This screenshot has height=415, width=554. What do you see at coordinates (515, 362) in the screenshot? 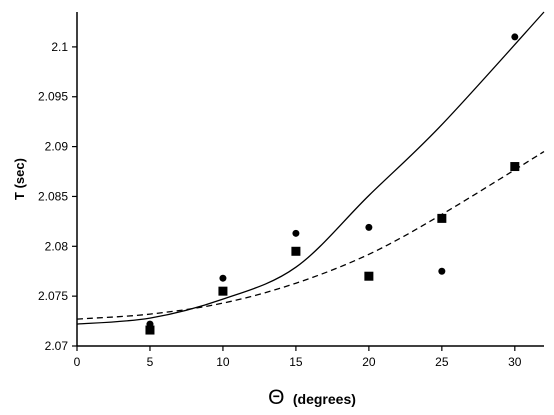
I see `x-tick-label: 30` at bounding box center [515, 362].